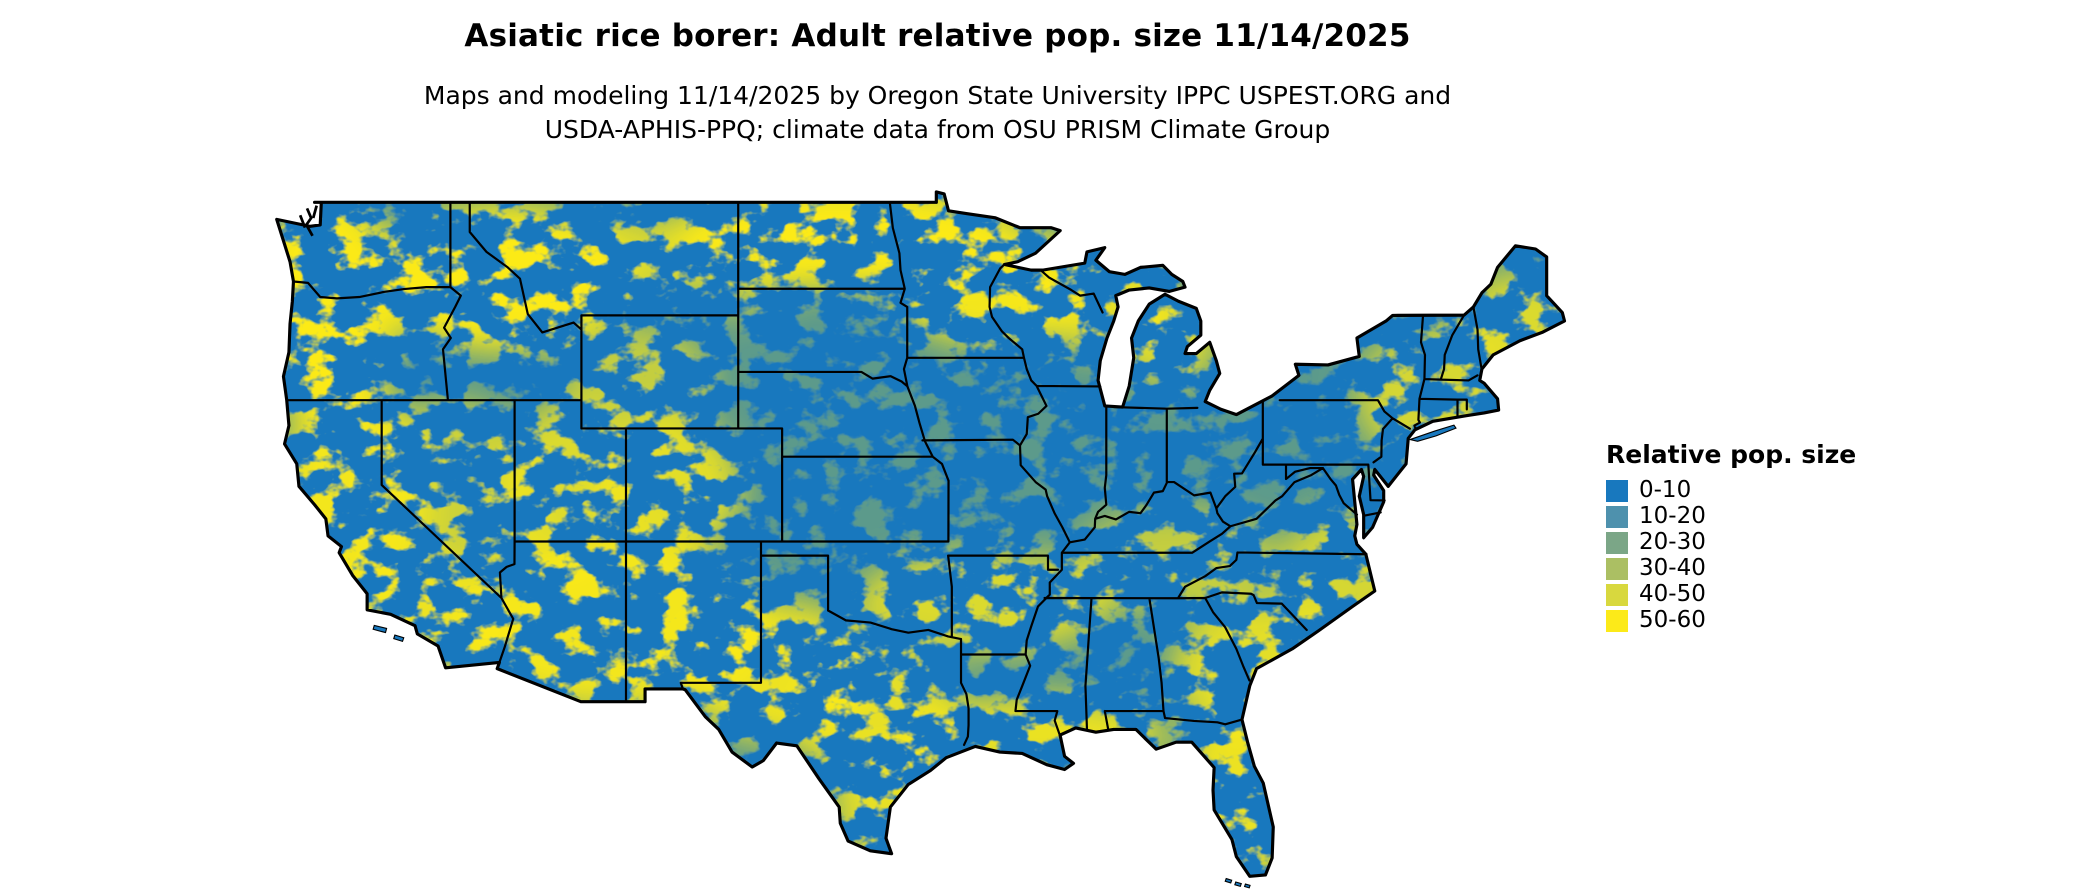 This screenshot has width=2100, height=892. Describe the element at coordinates (1672, 516) in the screenshot. I see `legend-label: 10-20` at that location.